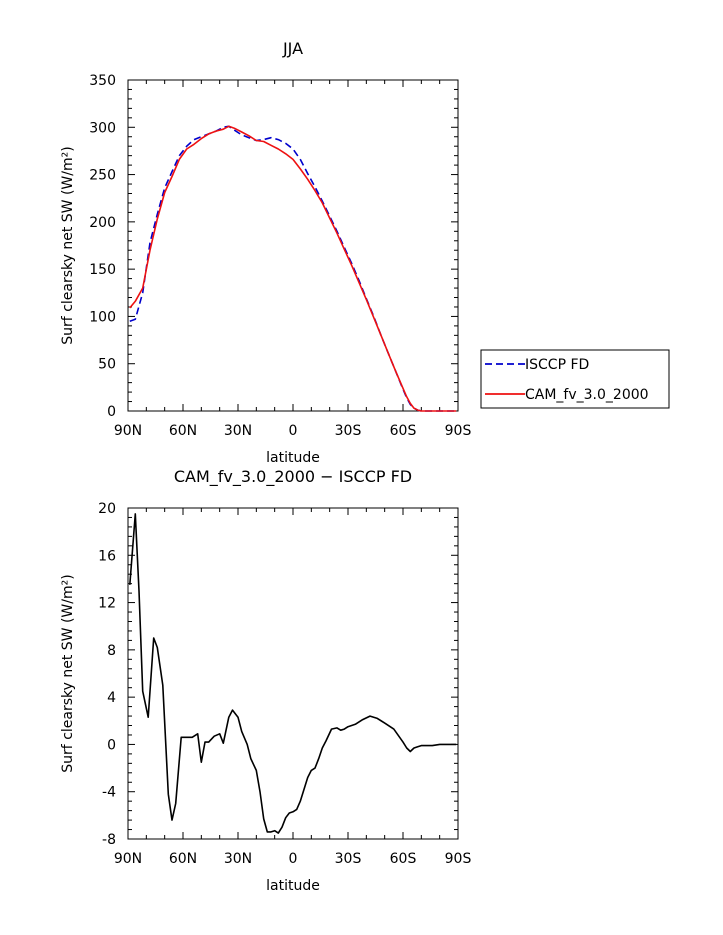 The height and width of the screenshot is (935, 723). What do you see at coordinates (109, 793) in the screenshot?
I see `y-tick-label: -4` at bounding box center [109, 793].